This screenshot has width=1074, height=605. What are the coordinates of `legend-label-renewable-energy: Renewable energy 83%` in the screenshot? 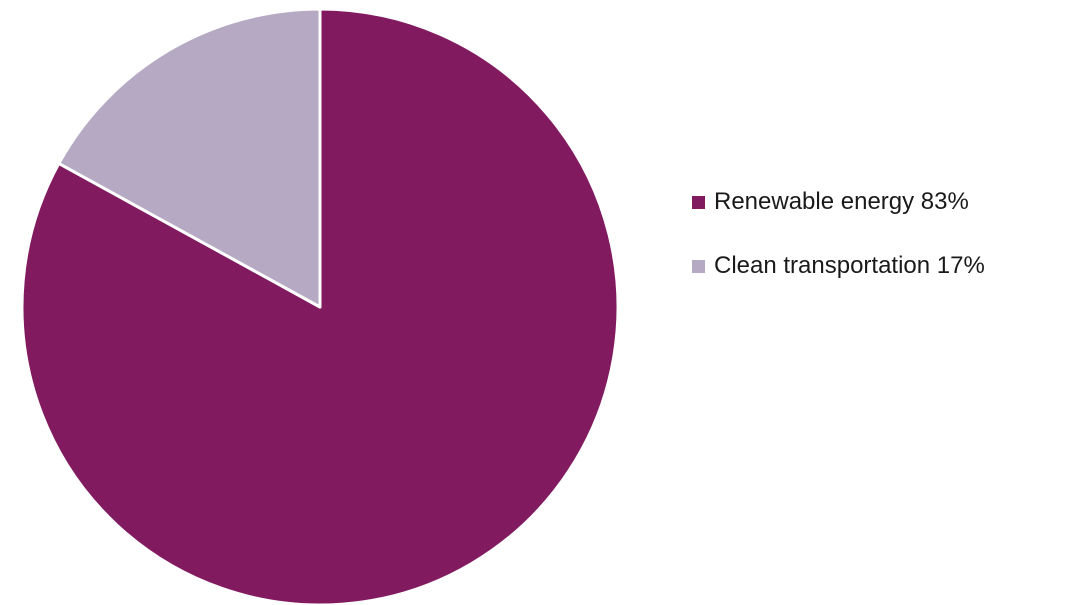 It's located at (841, 201).